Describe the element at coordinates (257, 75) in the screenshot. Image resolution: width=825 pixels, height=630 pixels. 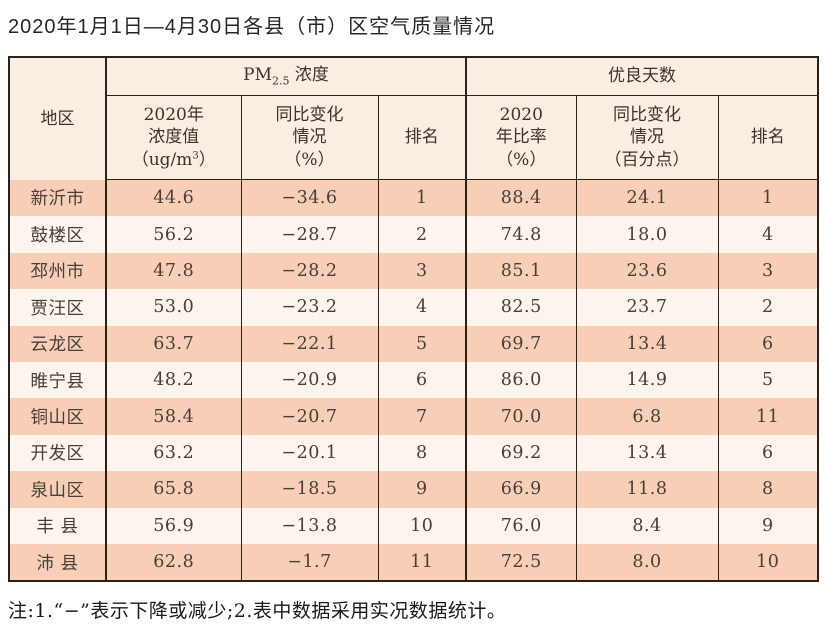
I see `pm25-label: PM` at that location.